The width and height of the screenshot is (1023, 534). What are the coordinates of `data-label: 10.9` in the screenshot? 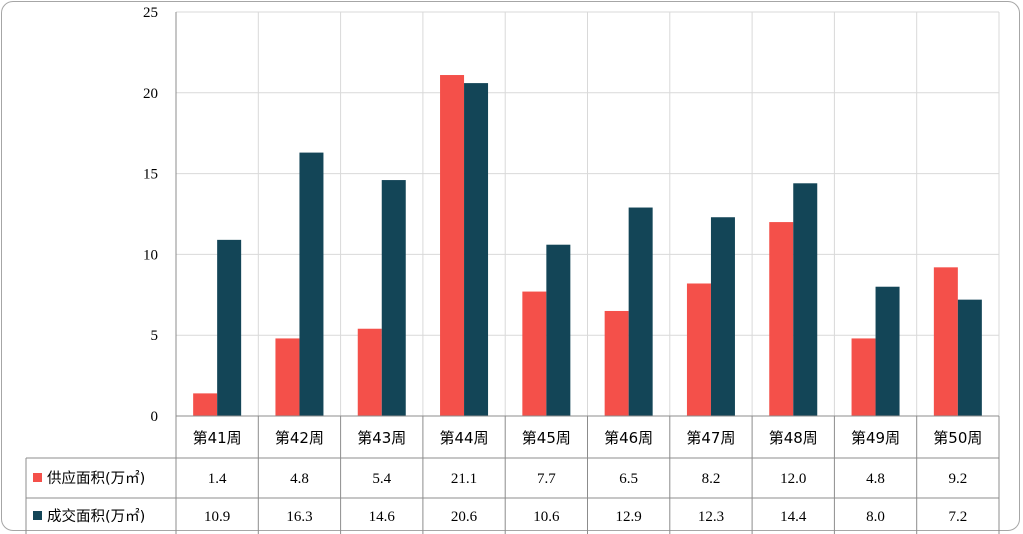 It's located at (217, 517).